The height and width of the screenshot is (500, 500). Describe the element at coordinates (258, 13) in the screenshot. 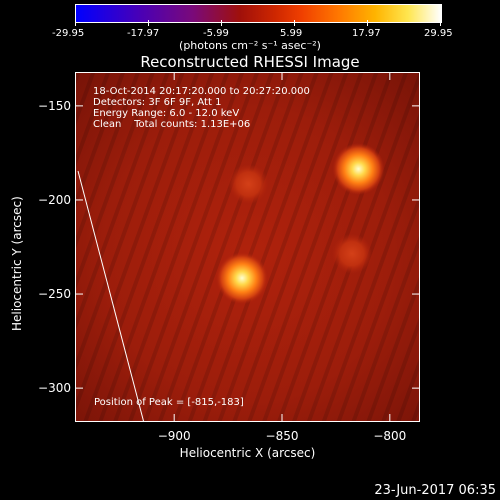

I see `colorbar` at that location.